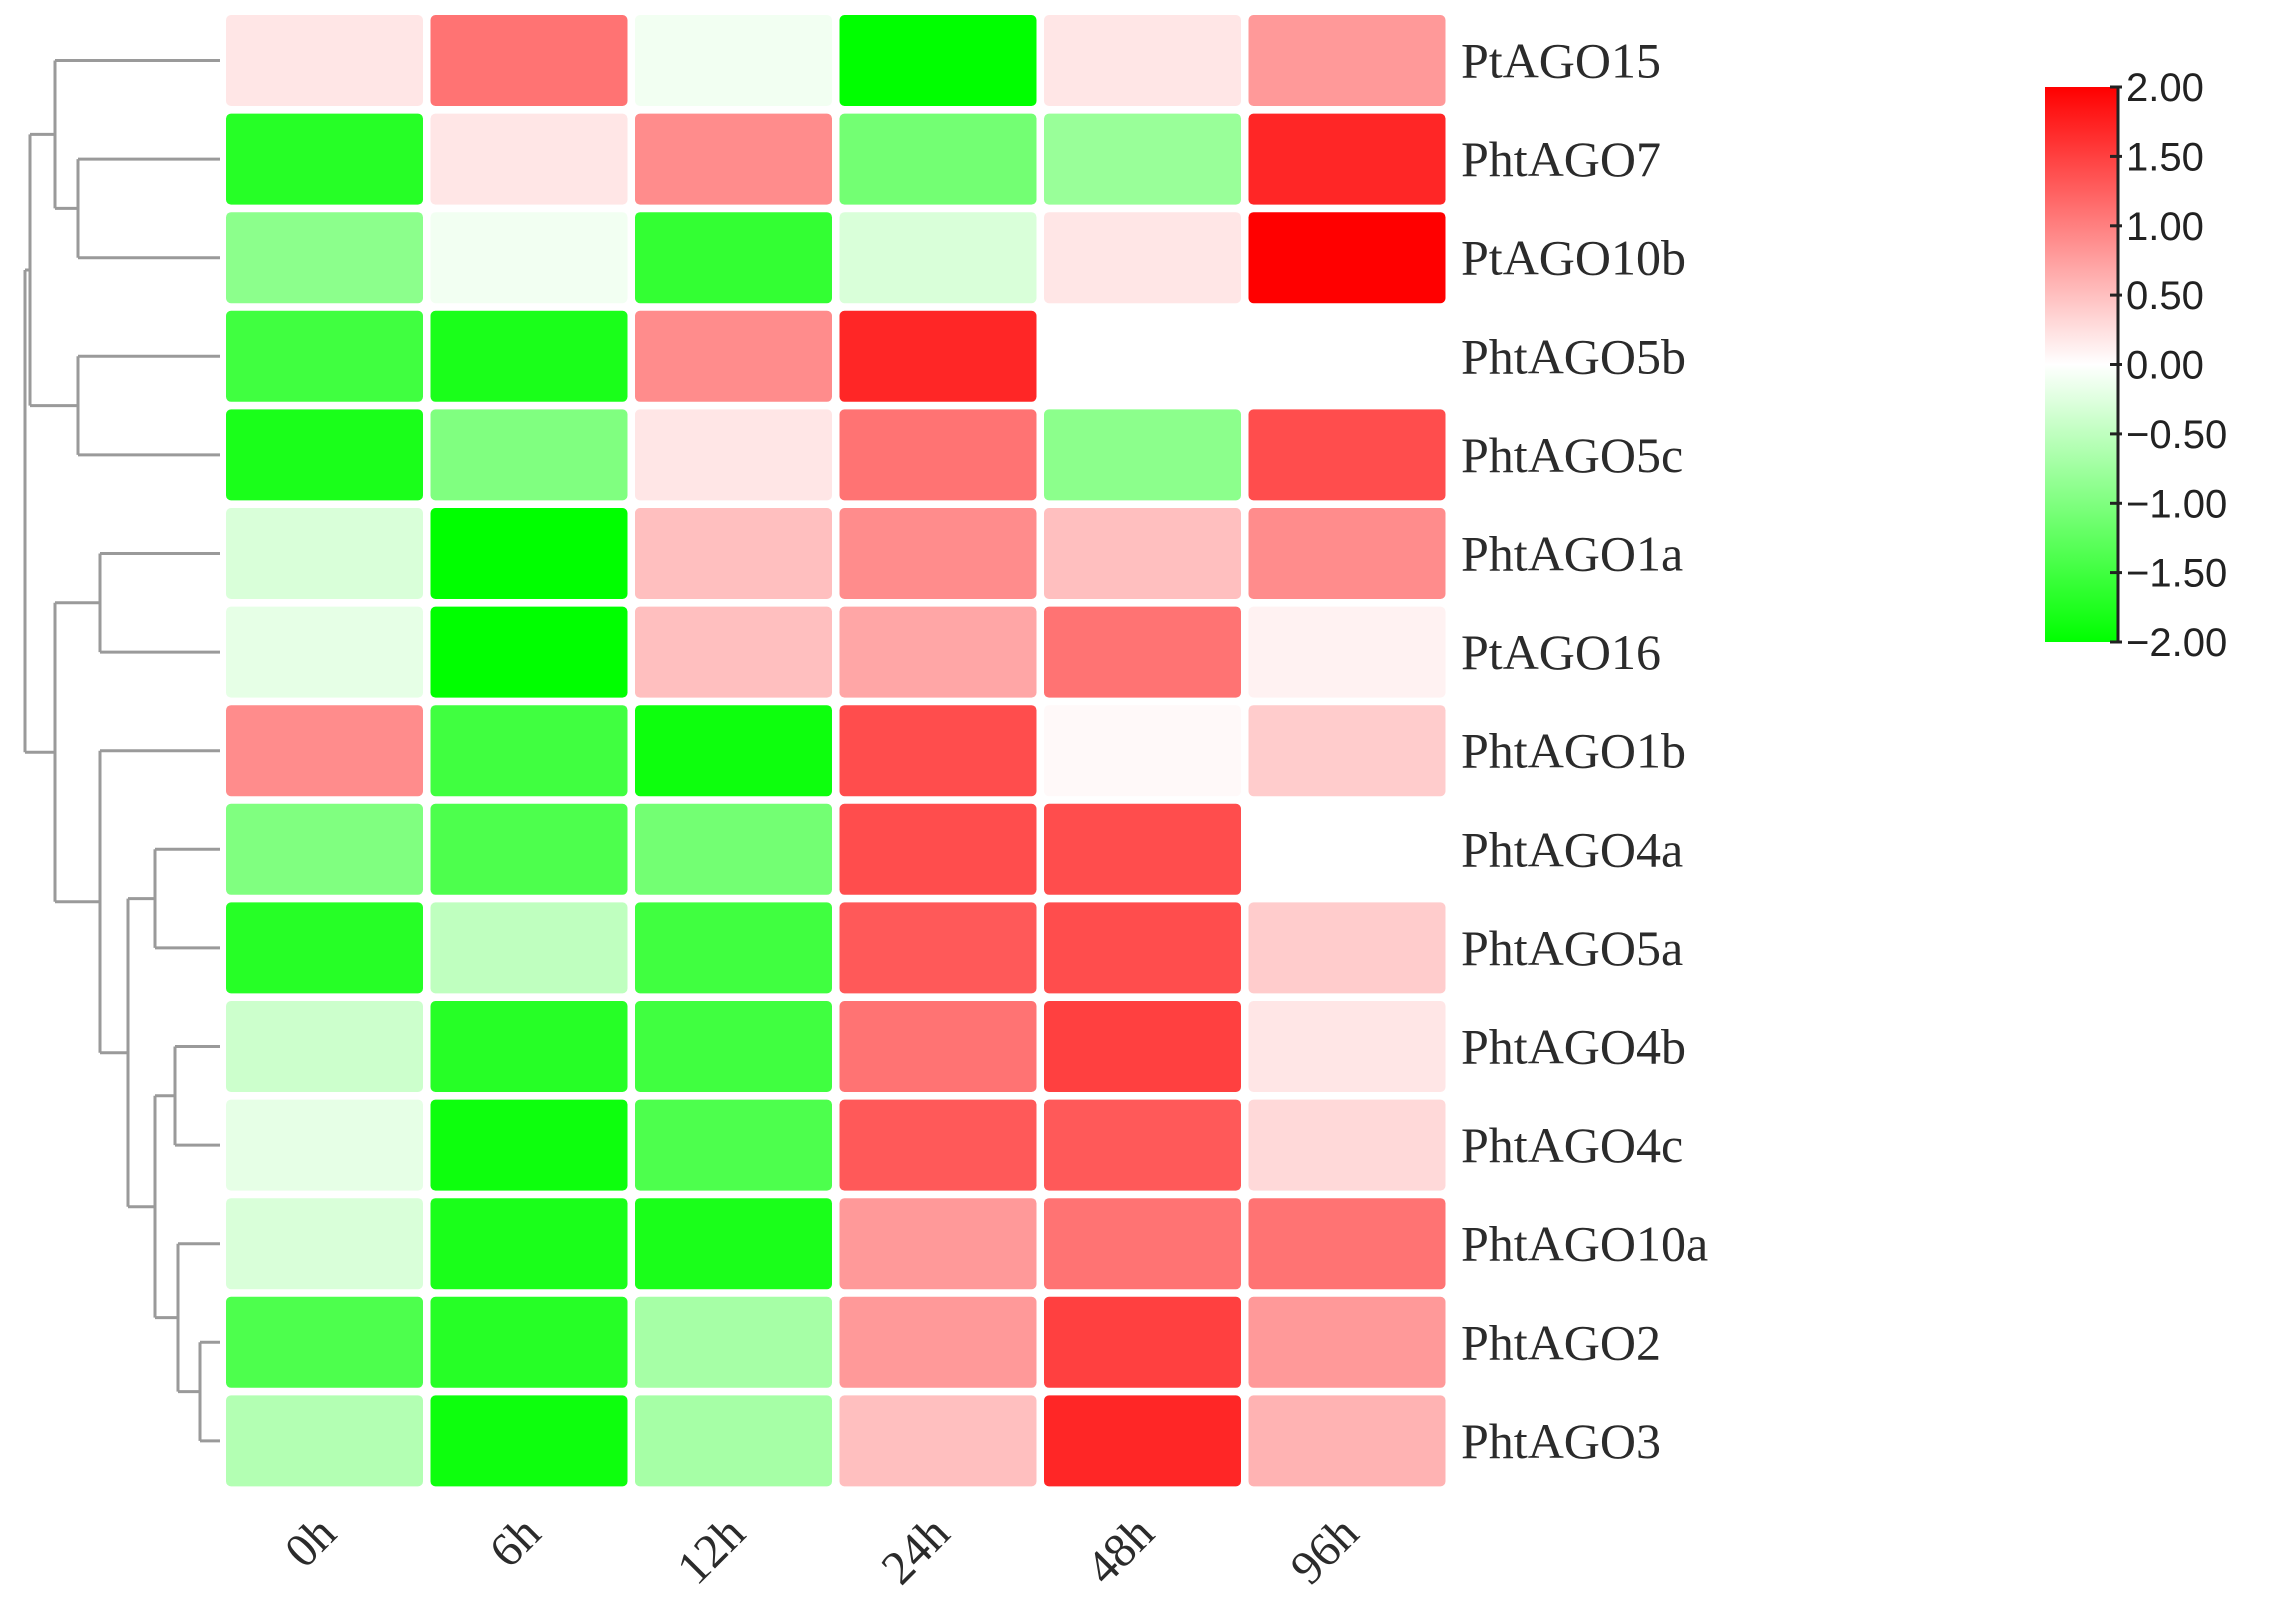 Image resolution: width=2275 pixels, height=1611 pixels. I want to click on color-scale-tick-label: 0.50, so click(2165, 296).